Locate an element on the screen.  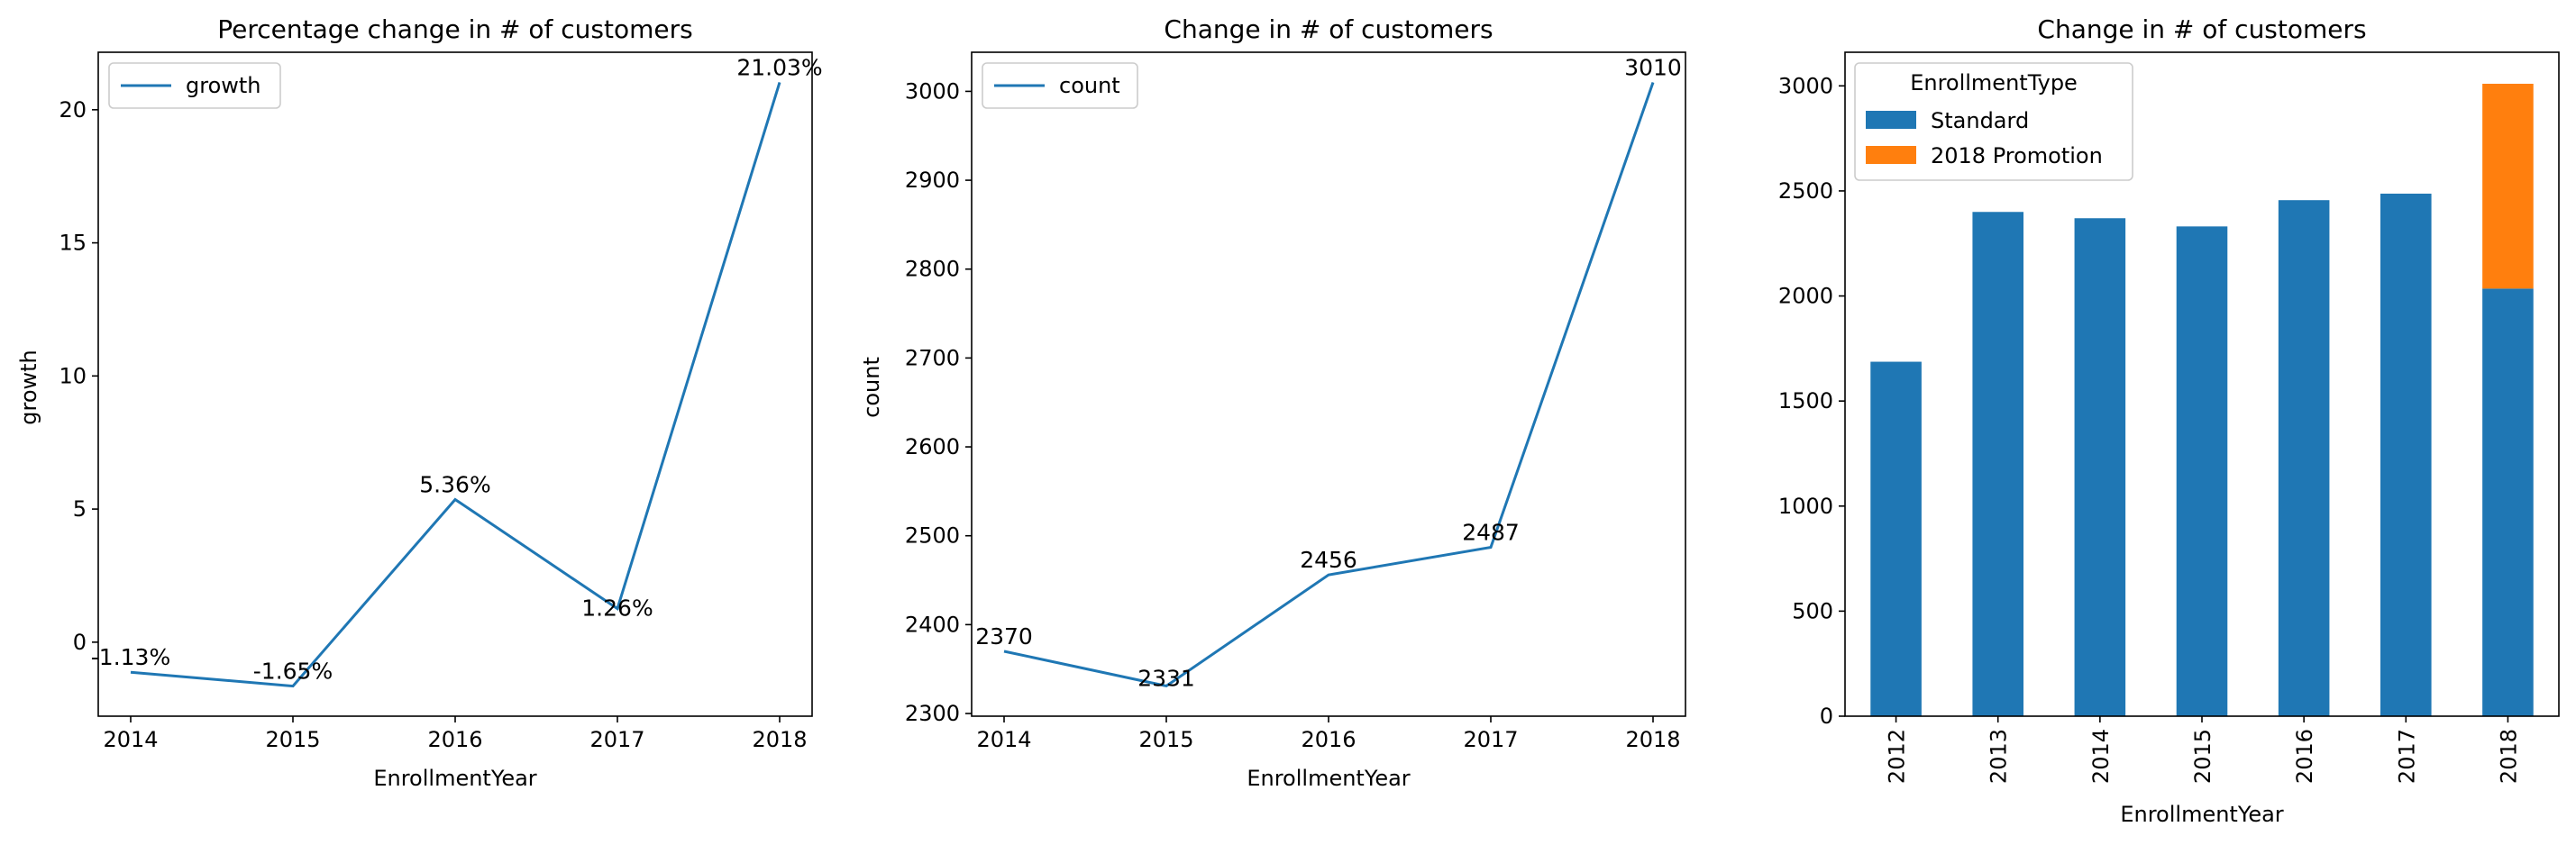
x-tick-label: 2013 is located at coordinates (1999, 756).